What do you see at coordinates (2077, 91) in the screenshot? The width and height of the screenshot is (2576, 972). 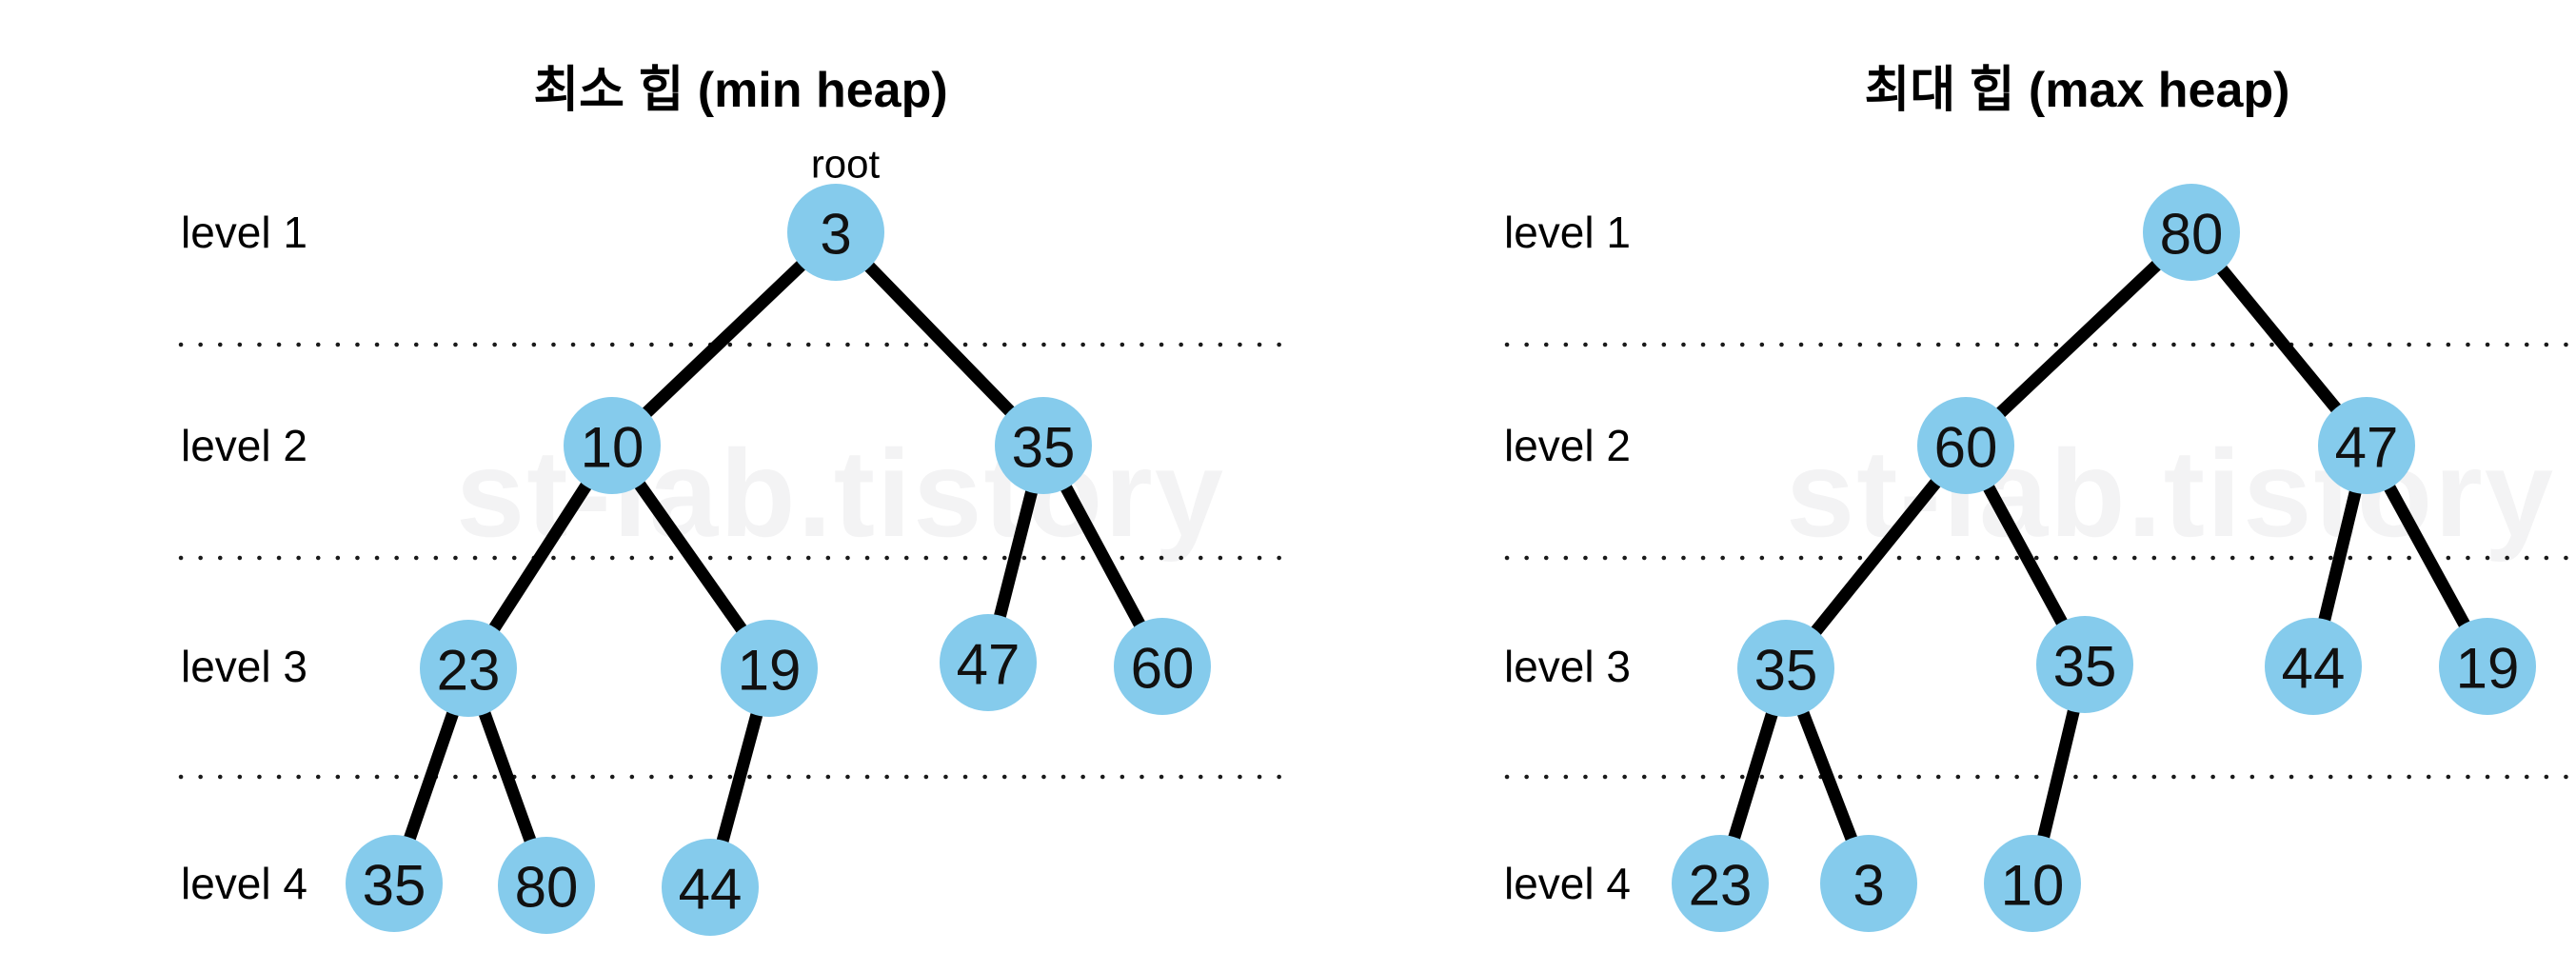 I see `max-heap-title: 최대 힙 (max heap)` at bounding box center [2077, 91].